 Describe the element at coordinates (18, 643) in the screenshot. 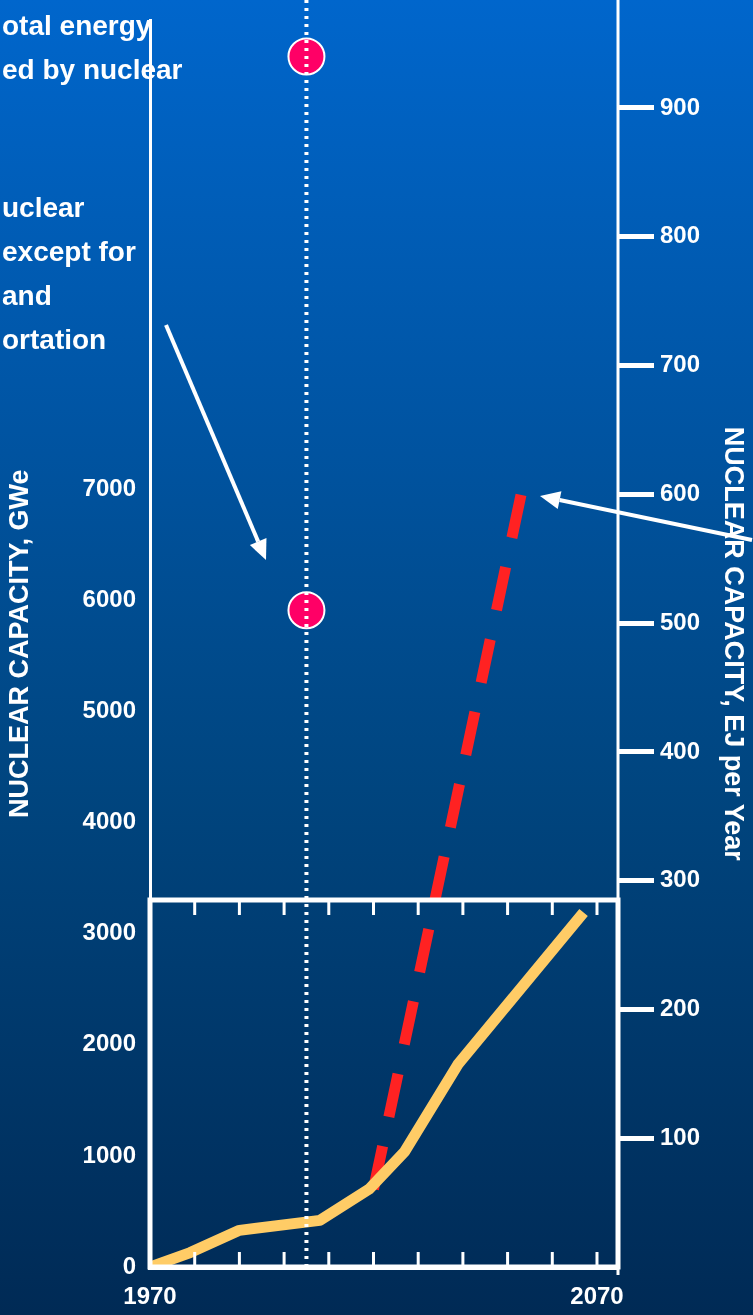

I see `y-axis-title: NUCLEAR CAPACITY, GWe` at that location.